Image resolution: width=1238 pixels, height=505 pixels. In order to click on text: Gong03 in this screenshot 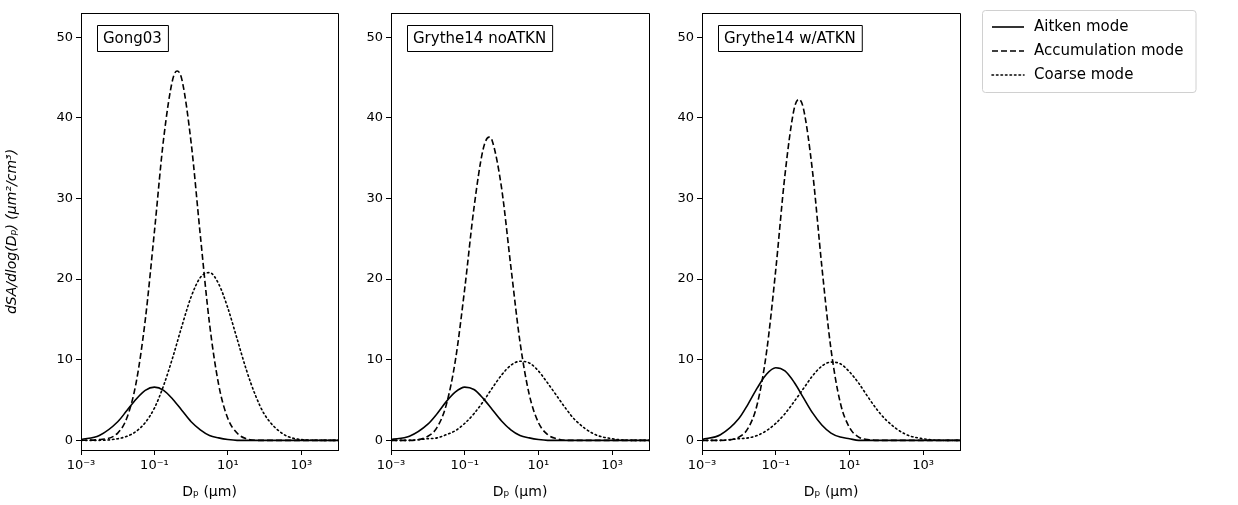, I will do `click(132, 37)`.